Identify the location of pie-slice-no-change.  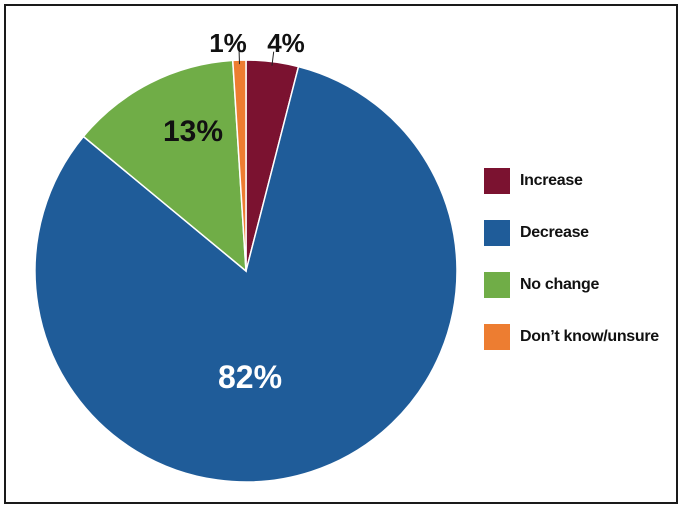
(164, 166).